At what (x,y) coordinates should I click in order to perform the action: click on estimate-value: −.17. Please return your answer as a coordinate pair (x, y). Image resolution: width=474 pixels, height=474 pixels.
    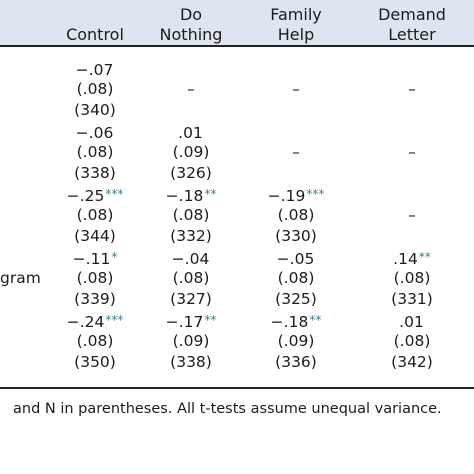
    Looking at the image, I should click on (184, 322).